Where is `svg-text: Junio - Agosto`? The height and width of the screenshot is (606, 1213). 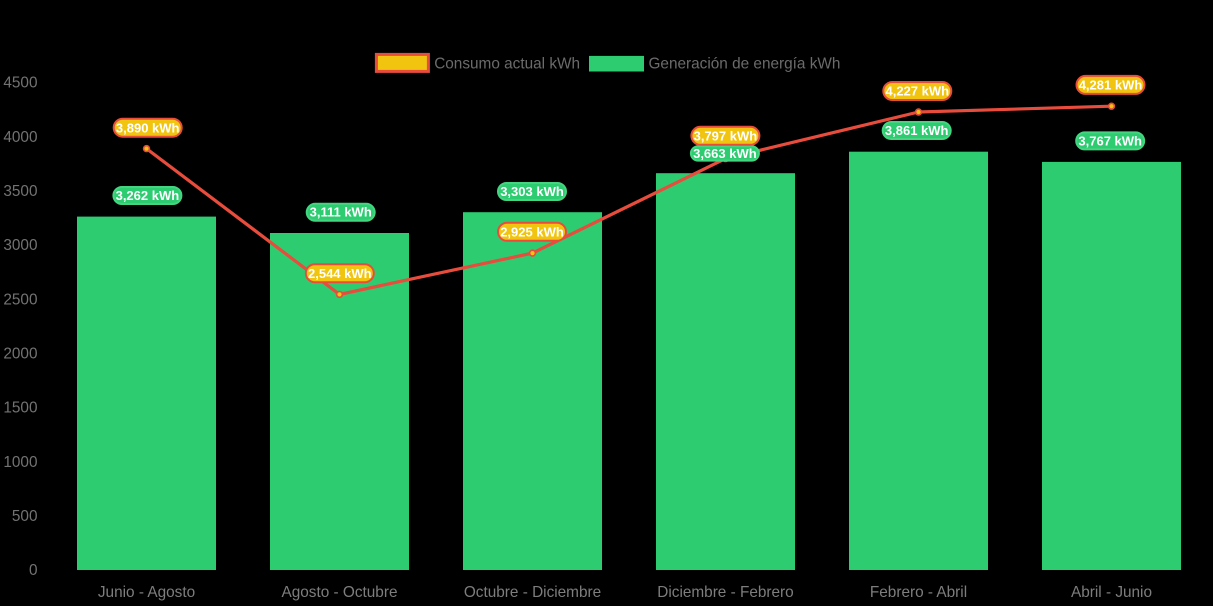 svg-text: Junio - Agosto is located at coordinates (146, 592).